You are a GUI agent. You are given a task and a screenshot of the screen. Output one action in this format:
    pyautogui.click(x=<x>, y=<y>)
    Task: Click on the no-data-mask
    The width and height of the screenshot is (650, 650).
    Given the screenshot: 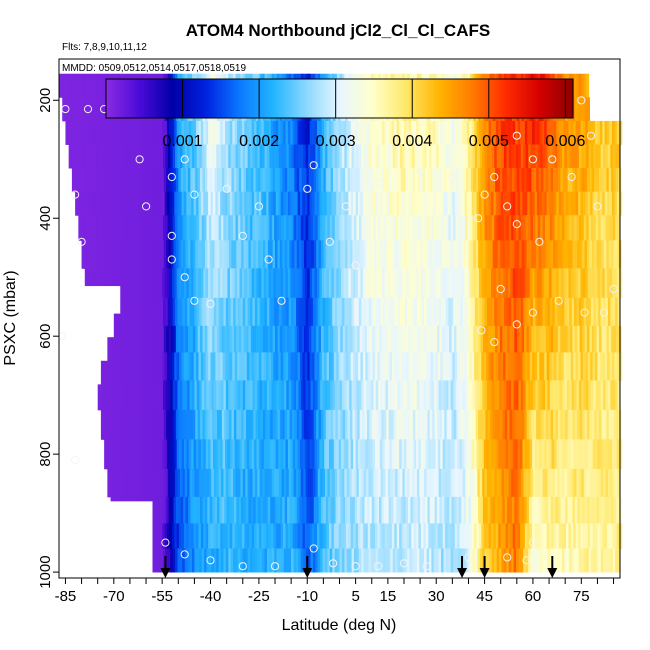 What is the action you would take?
    pyautogui.click(x=86, y=323)
    